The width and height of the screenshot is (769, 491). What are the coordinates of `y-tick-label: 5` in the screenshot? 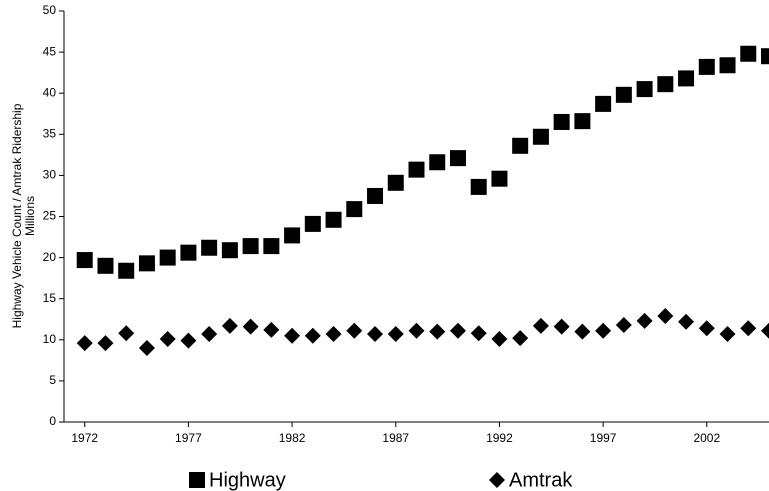 It's located at (52, 380).